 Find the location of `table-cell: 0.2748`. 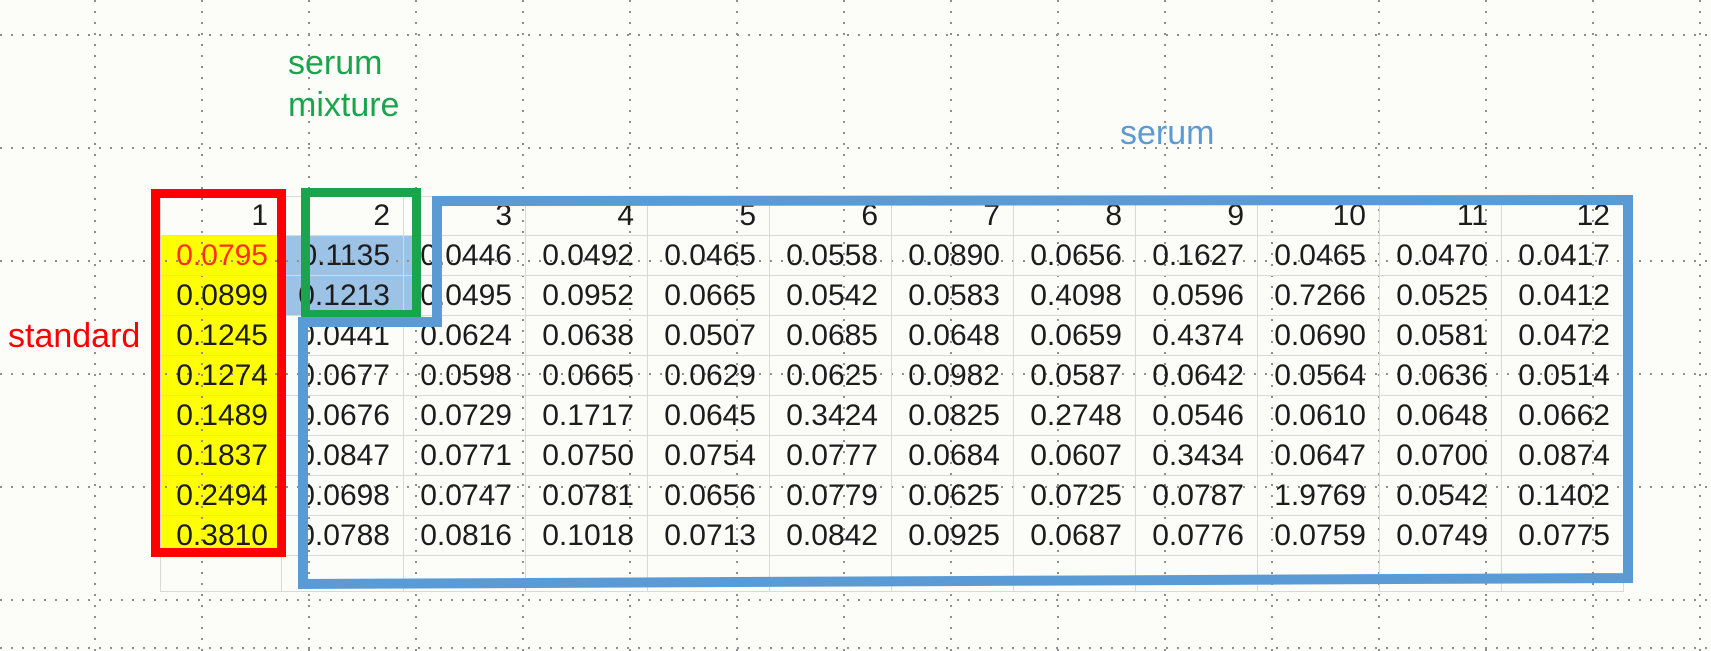

table-cell: 0.2748 is located at coordinates (1075, 416).